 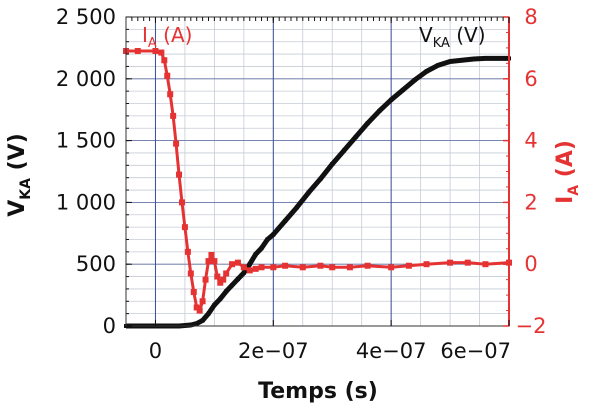 I want to click on y-right-tick-label: 2, so click(x=530, y=202).